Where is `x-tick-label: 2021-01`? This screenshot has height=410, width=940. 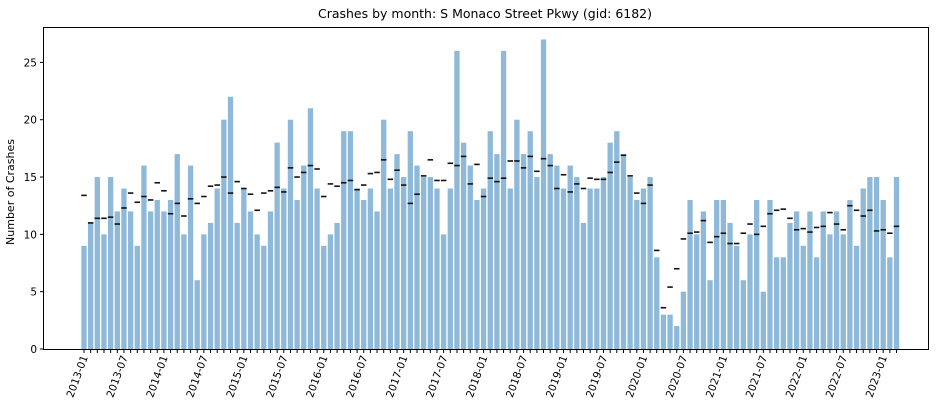
x-tick-label: 2021-01 is located at coordinates (717, 376).